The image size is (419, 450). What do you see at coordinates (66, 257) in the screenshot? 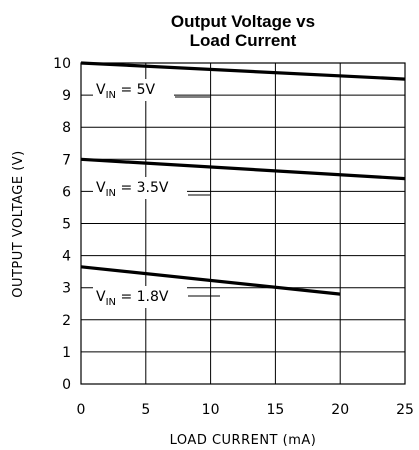
I see `y-tick-label: 4` at bounding box center [66, 257].